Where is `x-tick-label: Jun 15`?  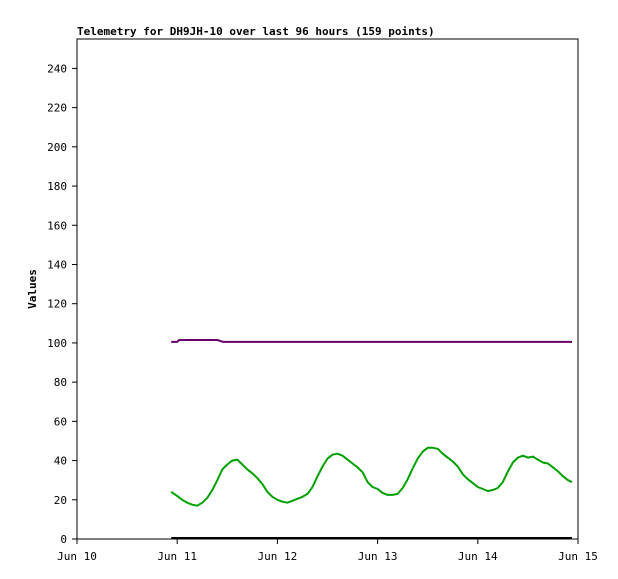
x-tick-label: Jun 15 is located at coordinates (578, 556).